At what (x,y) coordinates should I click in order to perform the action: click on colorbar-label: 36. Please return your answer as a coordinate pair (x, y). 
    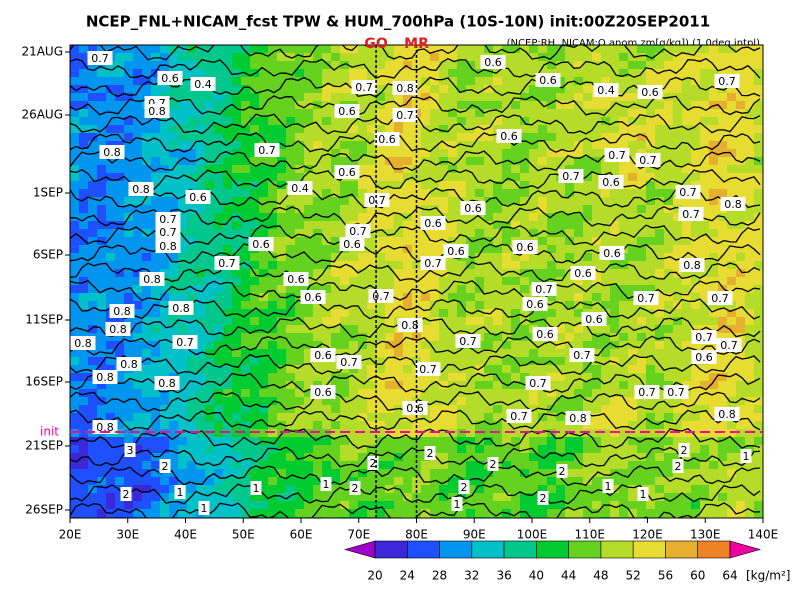
    Looking at the image, I should click on (503, 576).